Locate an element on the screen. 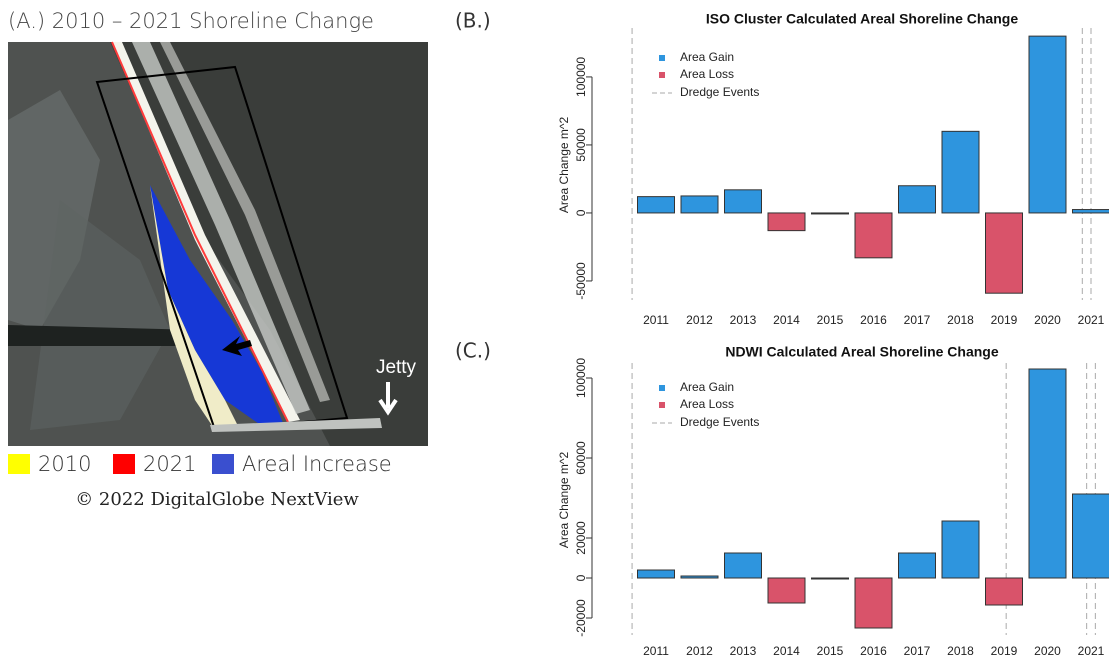 The image size is (1109, 659). panel-label: (C.) is located at coordinates (473, 351).